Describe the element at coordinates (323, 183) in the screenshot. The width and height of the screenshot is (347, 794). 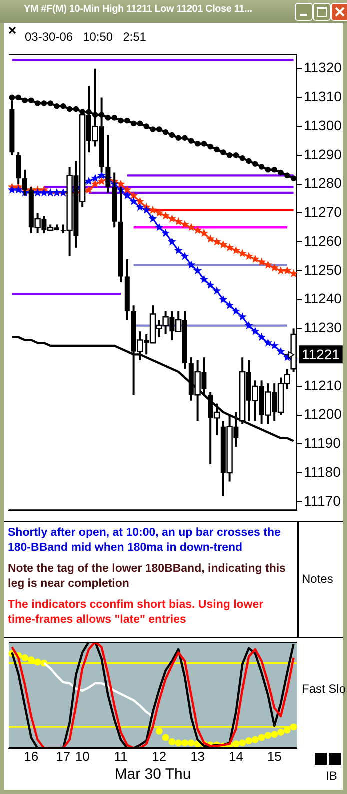
I see `y-tick-label: 11280` at that location.